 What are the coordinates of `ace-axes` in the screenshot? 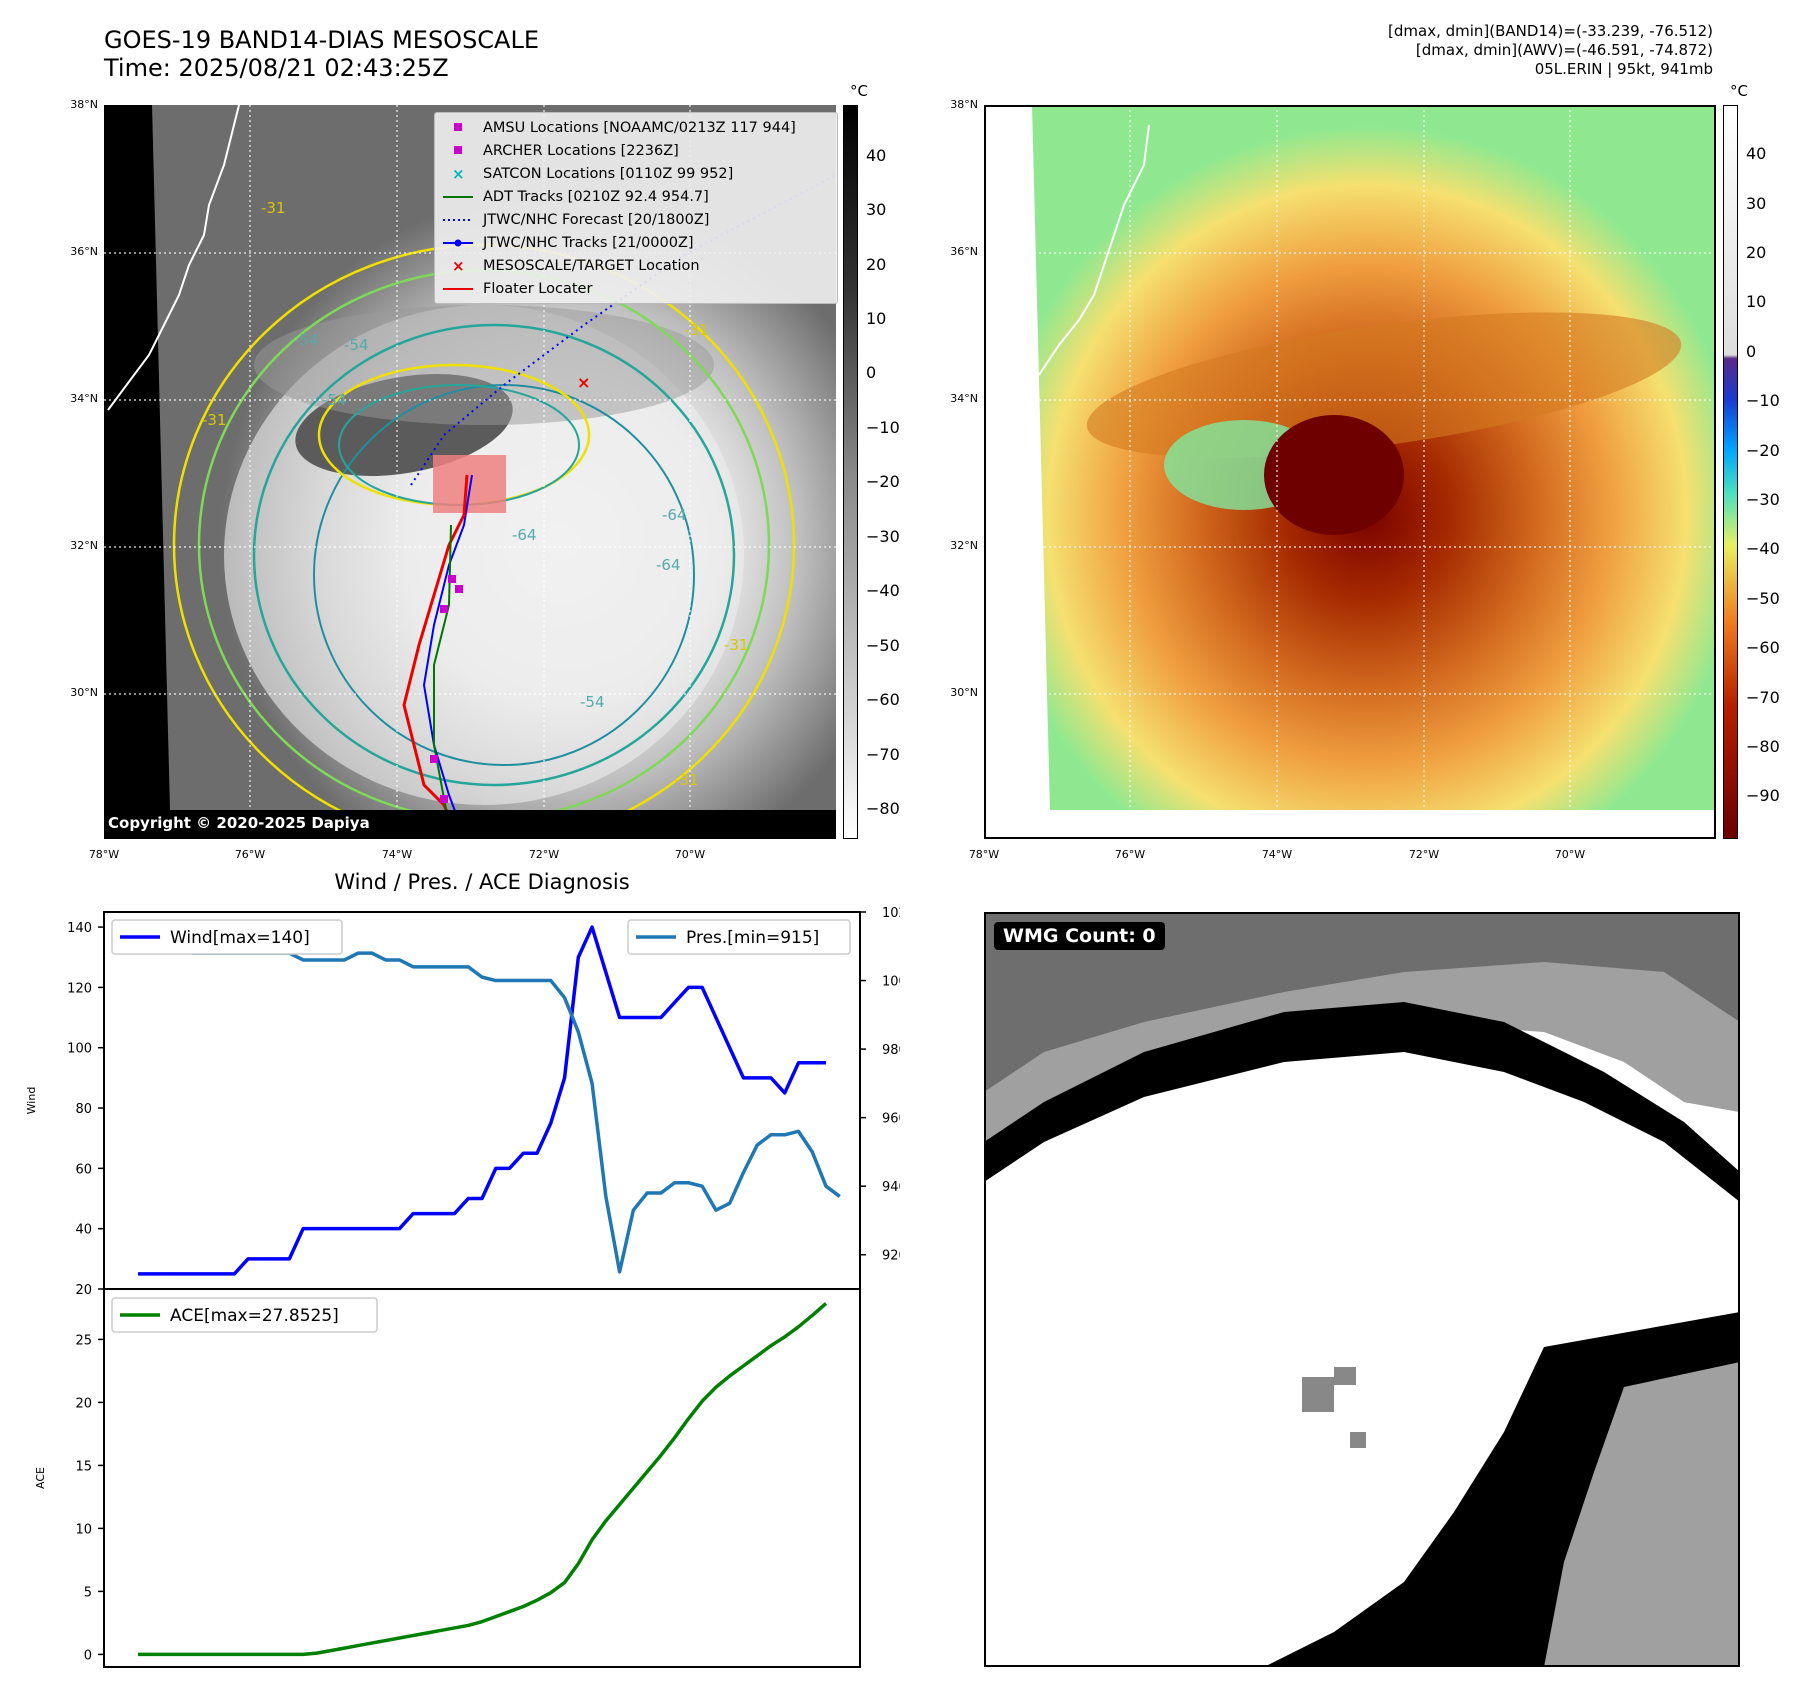 It's located at (482, 1478).